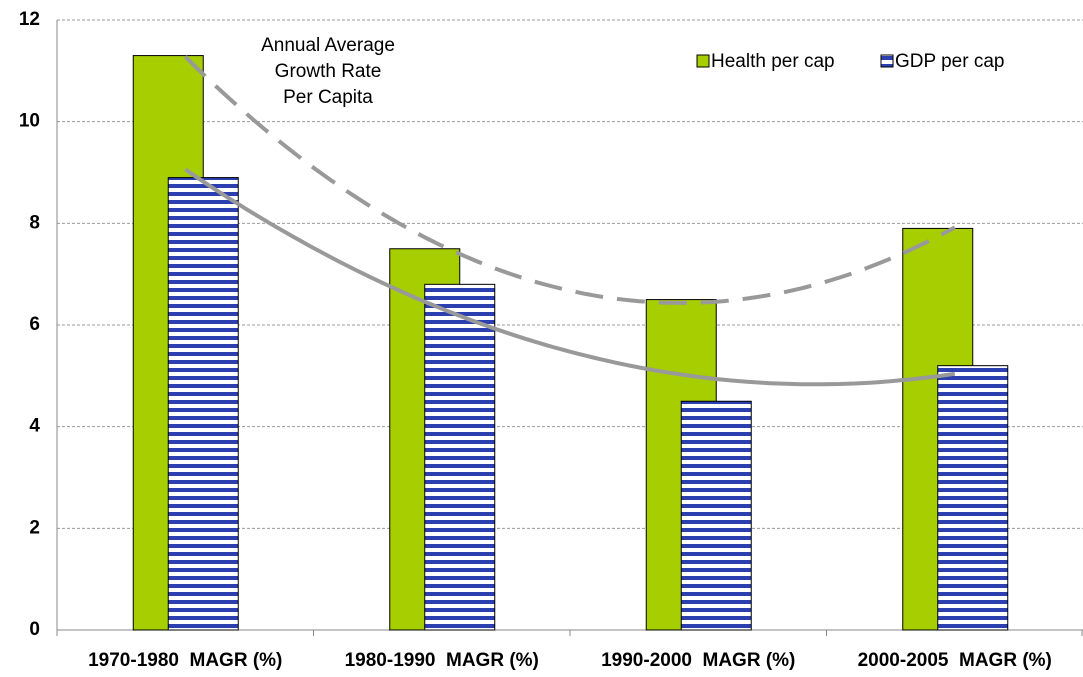 This screenshot has width=1083, height=677. Describe the element at coordinates (185, 660) in the screenshot. I see `x-tick-label: 1970-1980 MAGR (%)` at that location.